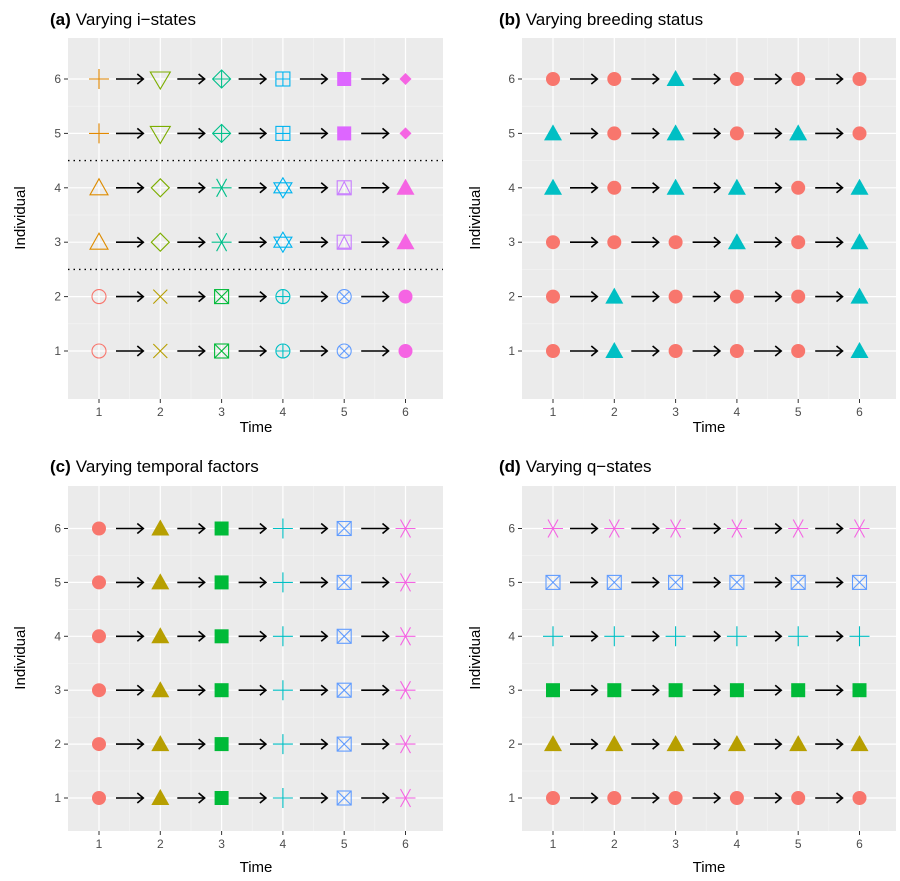 Image resolution: width=900 pixels, height=881 pixels. Describe the element at coordinates (709, 427) in the screenshot. I see `panel-b-xlabel: Time` at that location.